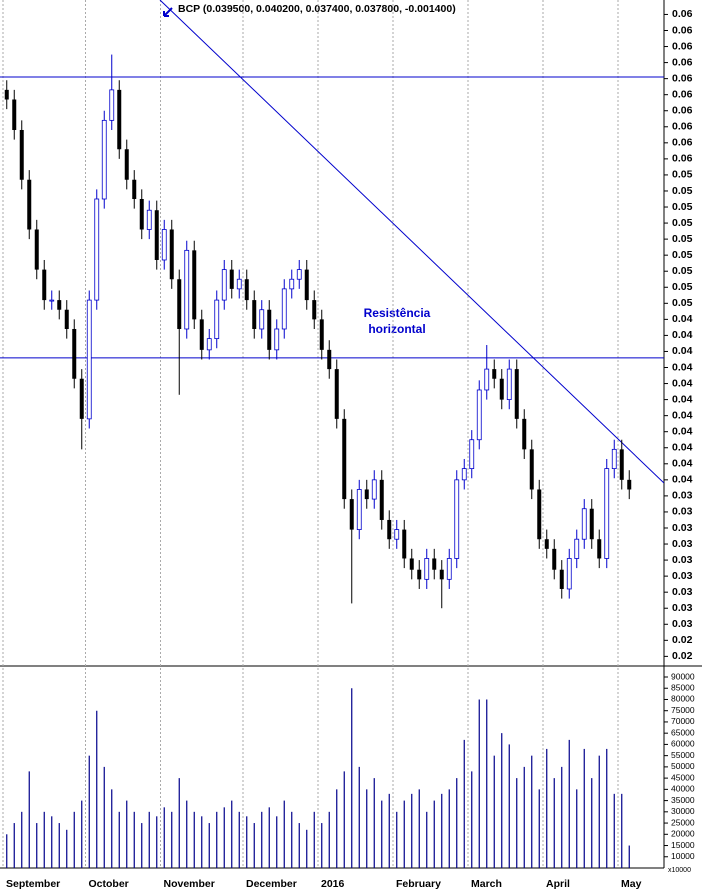  I want to click on annotation: Resistência, so click(397, 313).